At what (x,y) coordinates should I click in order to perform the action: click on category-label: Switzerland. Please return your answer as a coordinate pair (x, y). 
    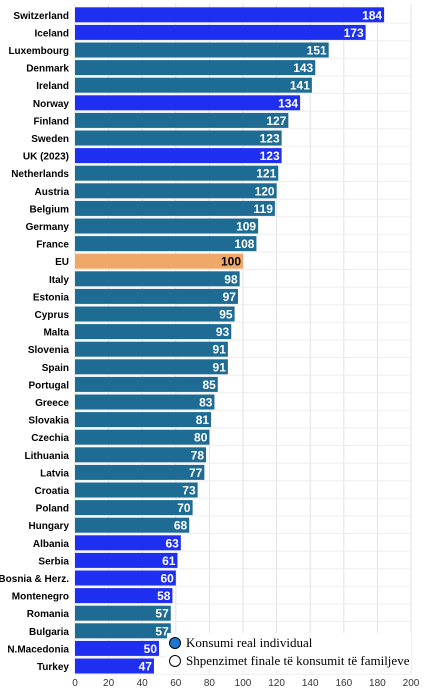
    Looking at the image, I should click on (41, 16).